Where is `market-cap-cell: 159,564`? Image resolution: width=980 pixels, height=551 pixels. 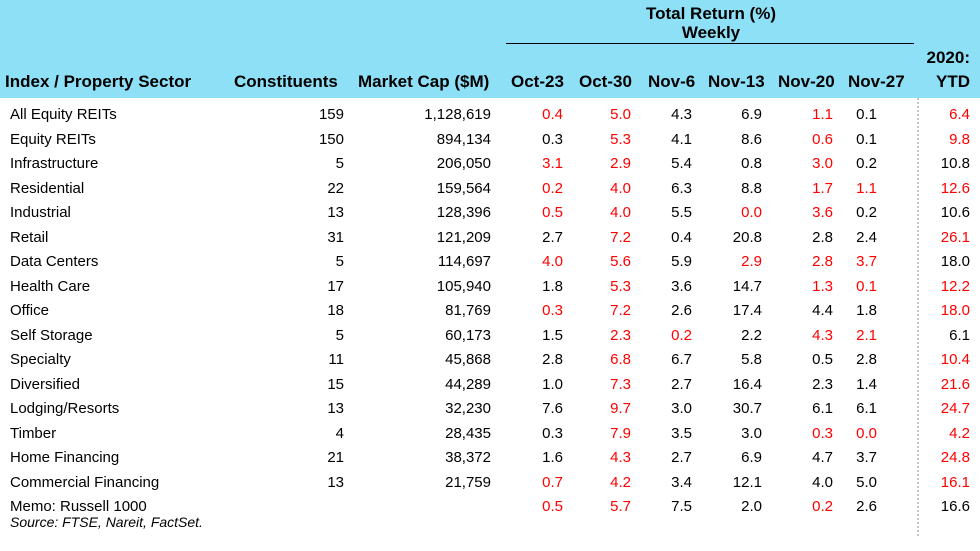 market-cap-cell: 159,564 is located at coordinates (463, 188).